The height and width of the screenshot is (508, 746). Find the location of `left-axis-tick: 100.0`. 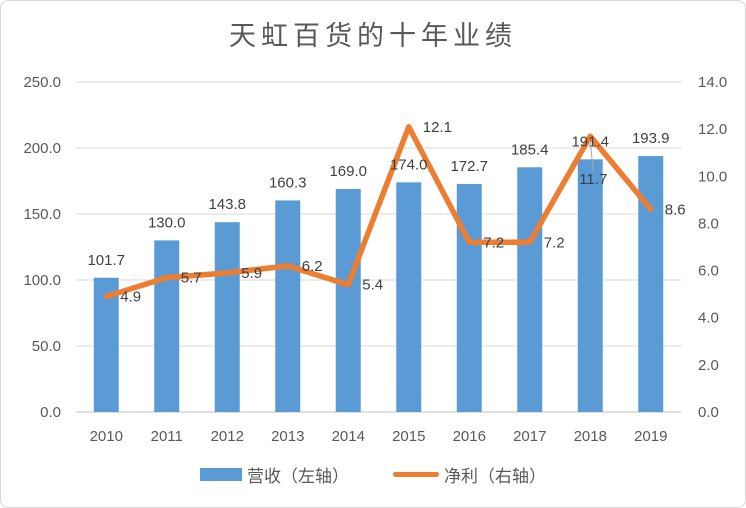

left-axis-tick: 100.0 is located at coordinates (42, 280).